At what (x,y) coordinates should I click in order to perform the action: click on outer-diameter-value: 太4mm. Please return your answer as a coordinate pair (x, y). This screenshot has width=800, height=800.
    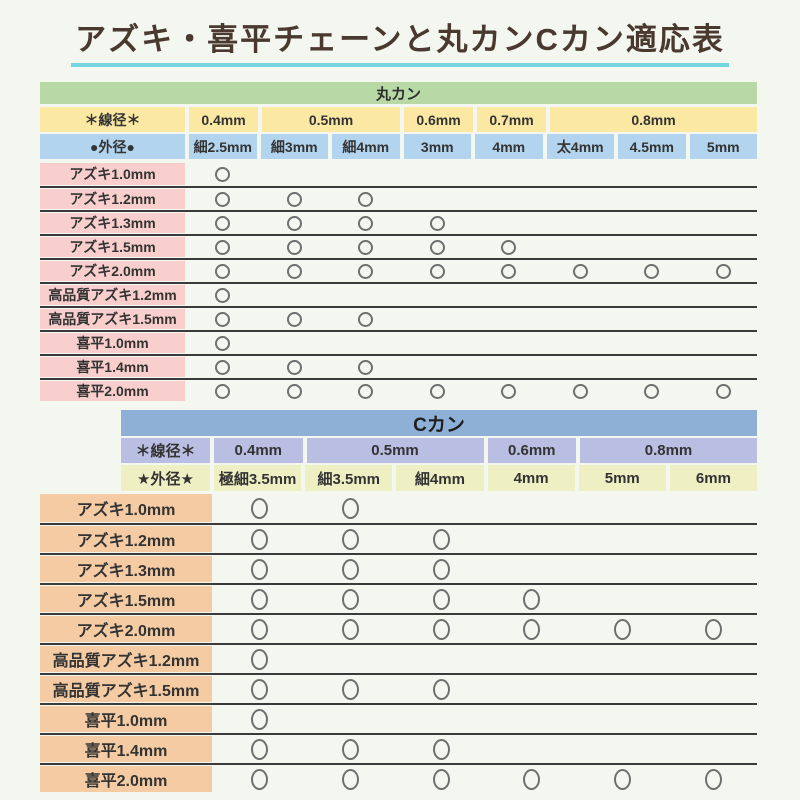
    Looking at the image, I should click on (580, 146).